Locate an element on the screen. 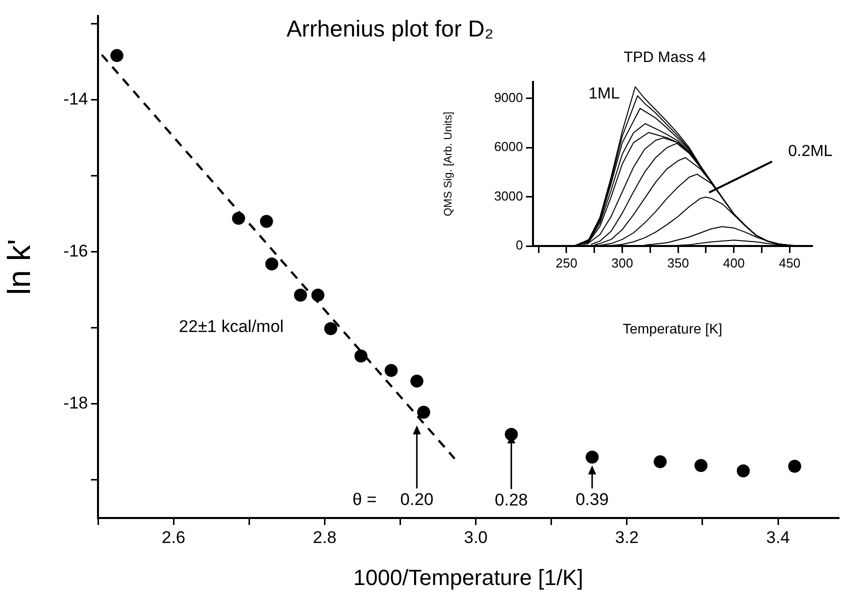 Image resolution: width=845 pixels, height=594 pixels. annotation: 0.2ML is located at coordinates (810, 151).